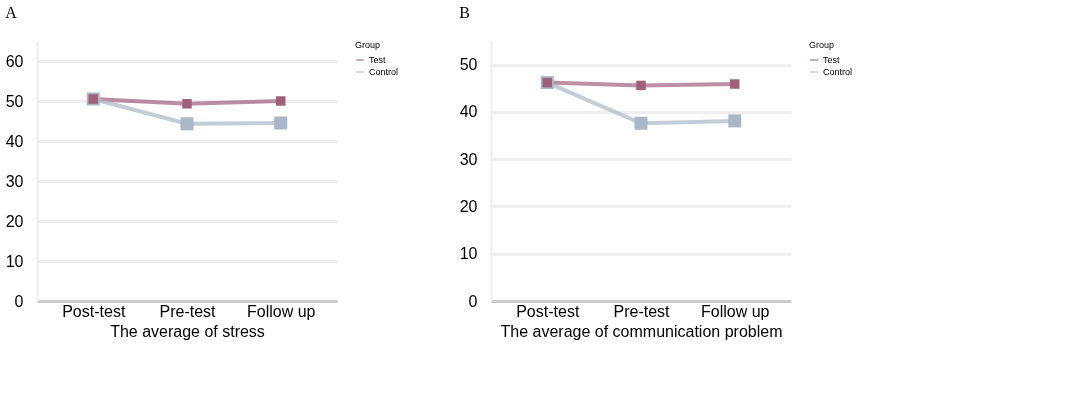 The image size is (1074, 402). What do you see at coordinates (464, 12) in the screenshot?
I see `chart-title: B` at bounding box center [464, 12].